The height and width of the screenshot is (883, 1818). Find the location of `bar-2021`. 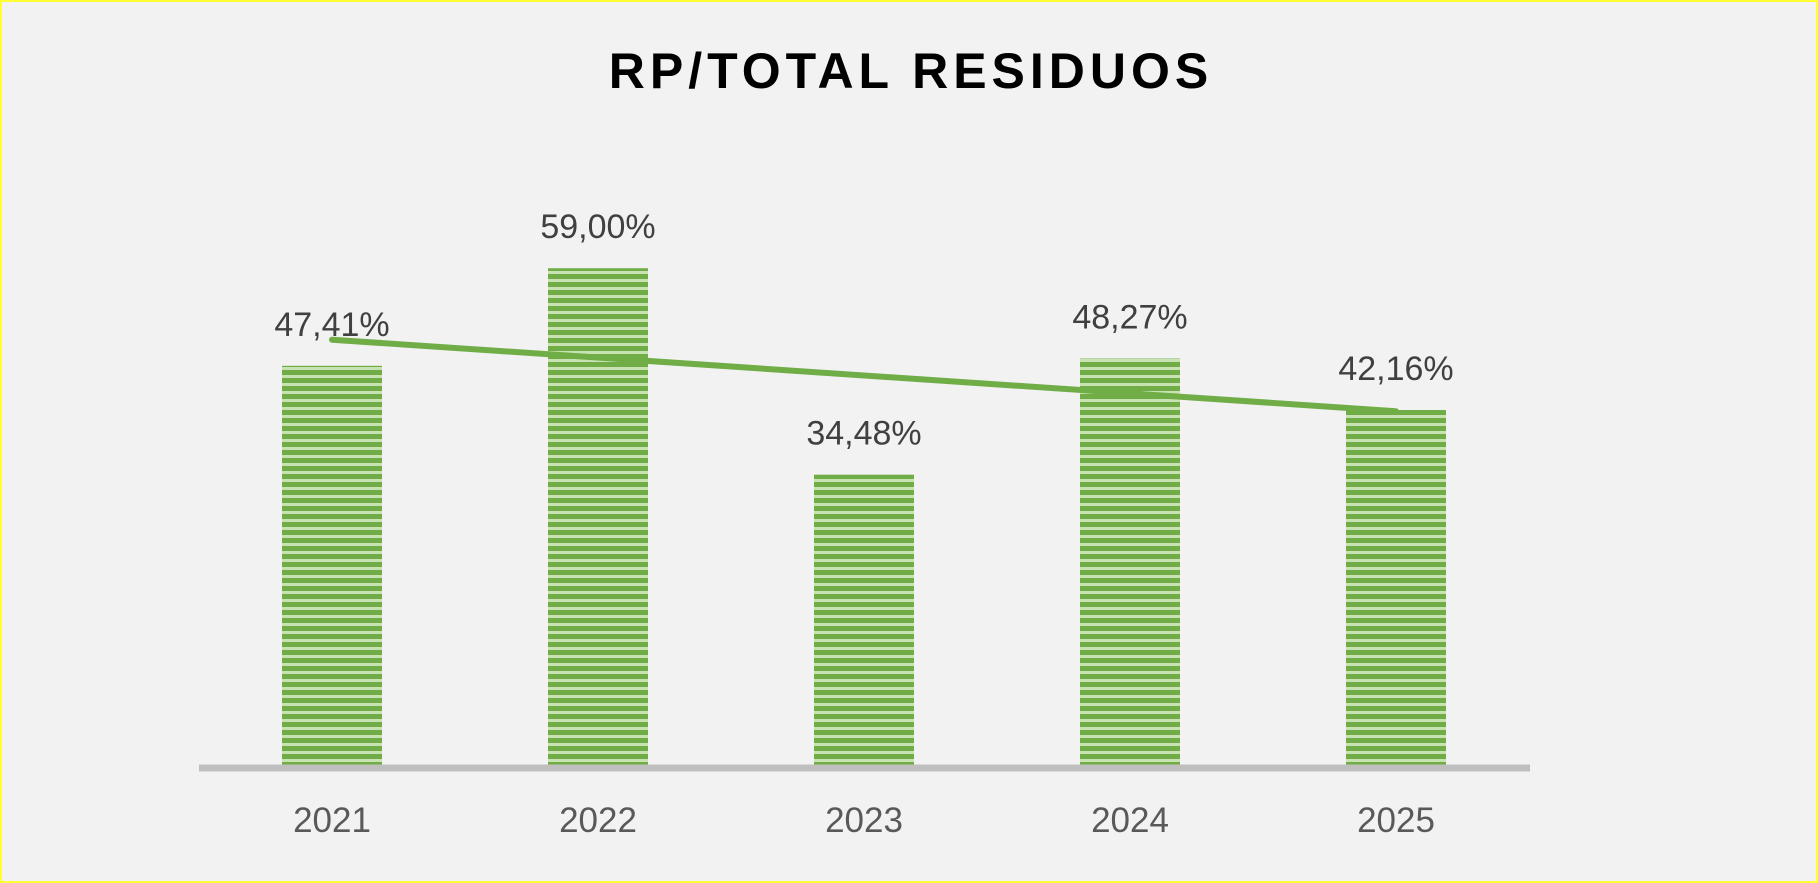

bar-2021 is located at coordinates (332, 565).